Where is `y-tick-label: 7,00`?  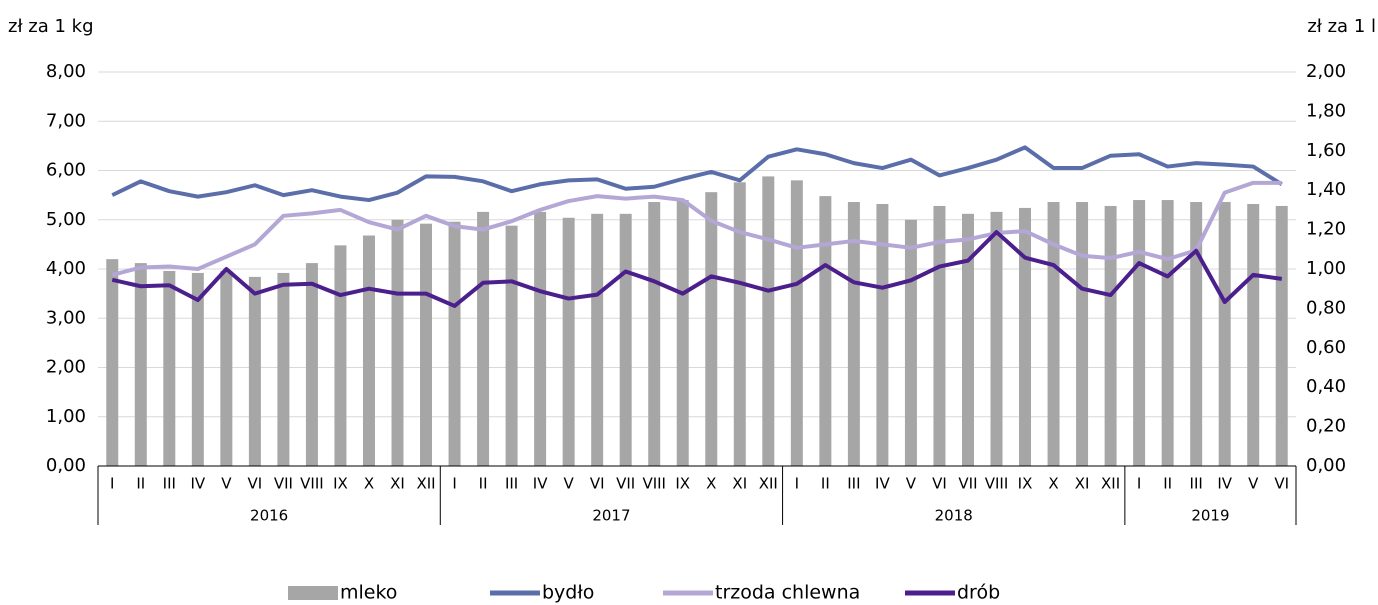
y-tick-label: 7,00 is located at coordinates (66, 120).